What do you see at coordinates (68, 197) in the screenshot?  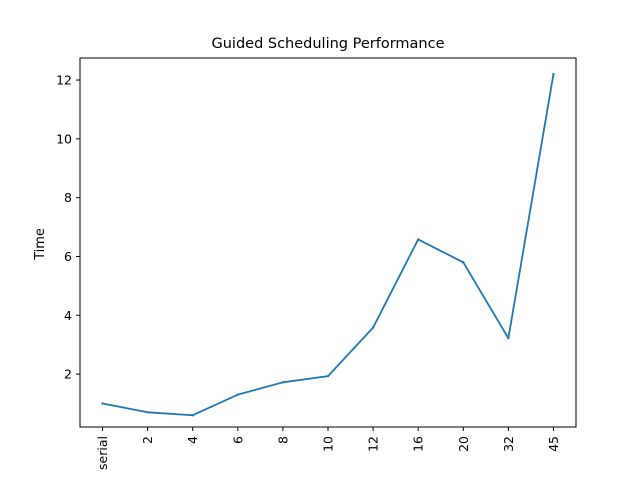 I see `y-tick-label: 8` at bounding box center [68, 197].